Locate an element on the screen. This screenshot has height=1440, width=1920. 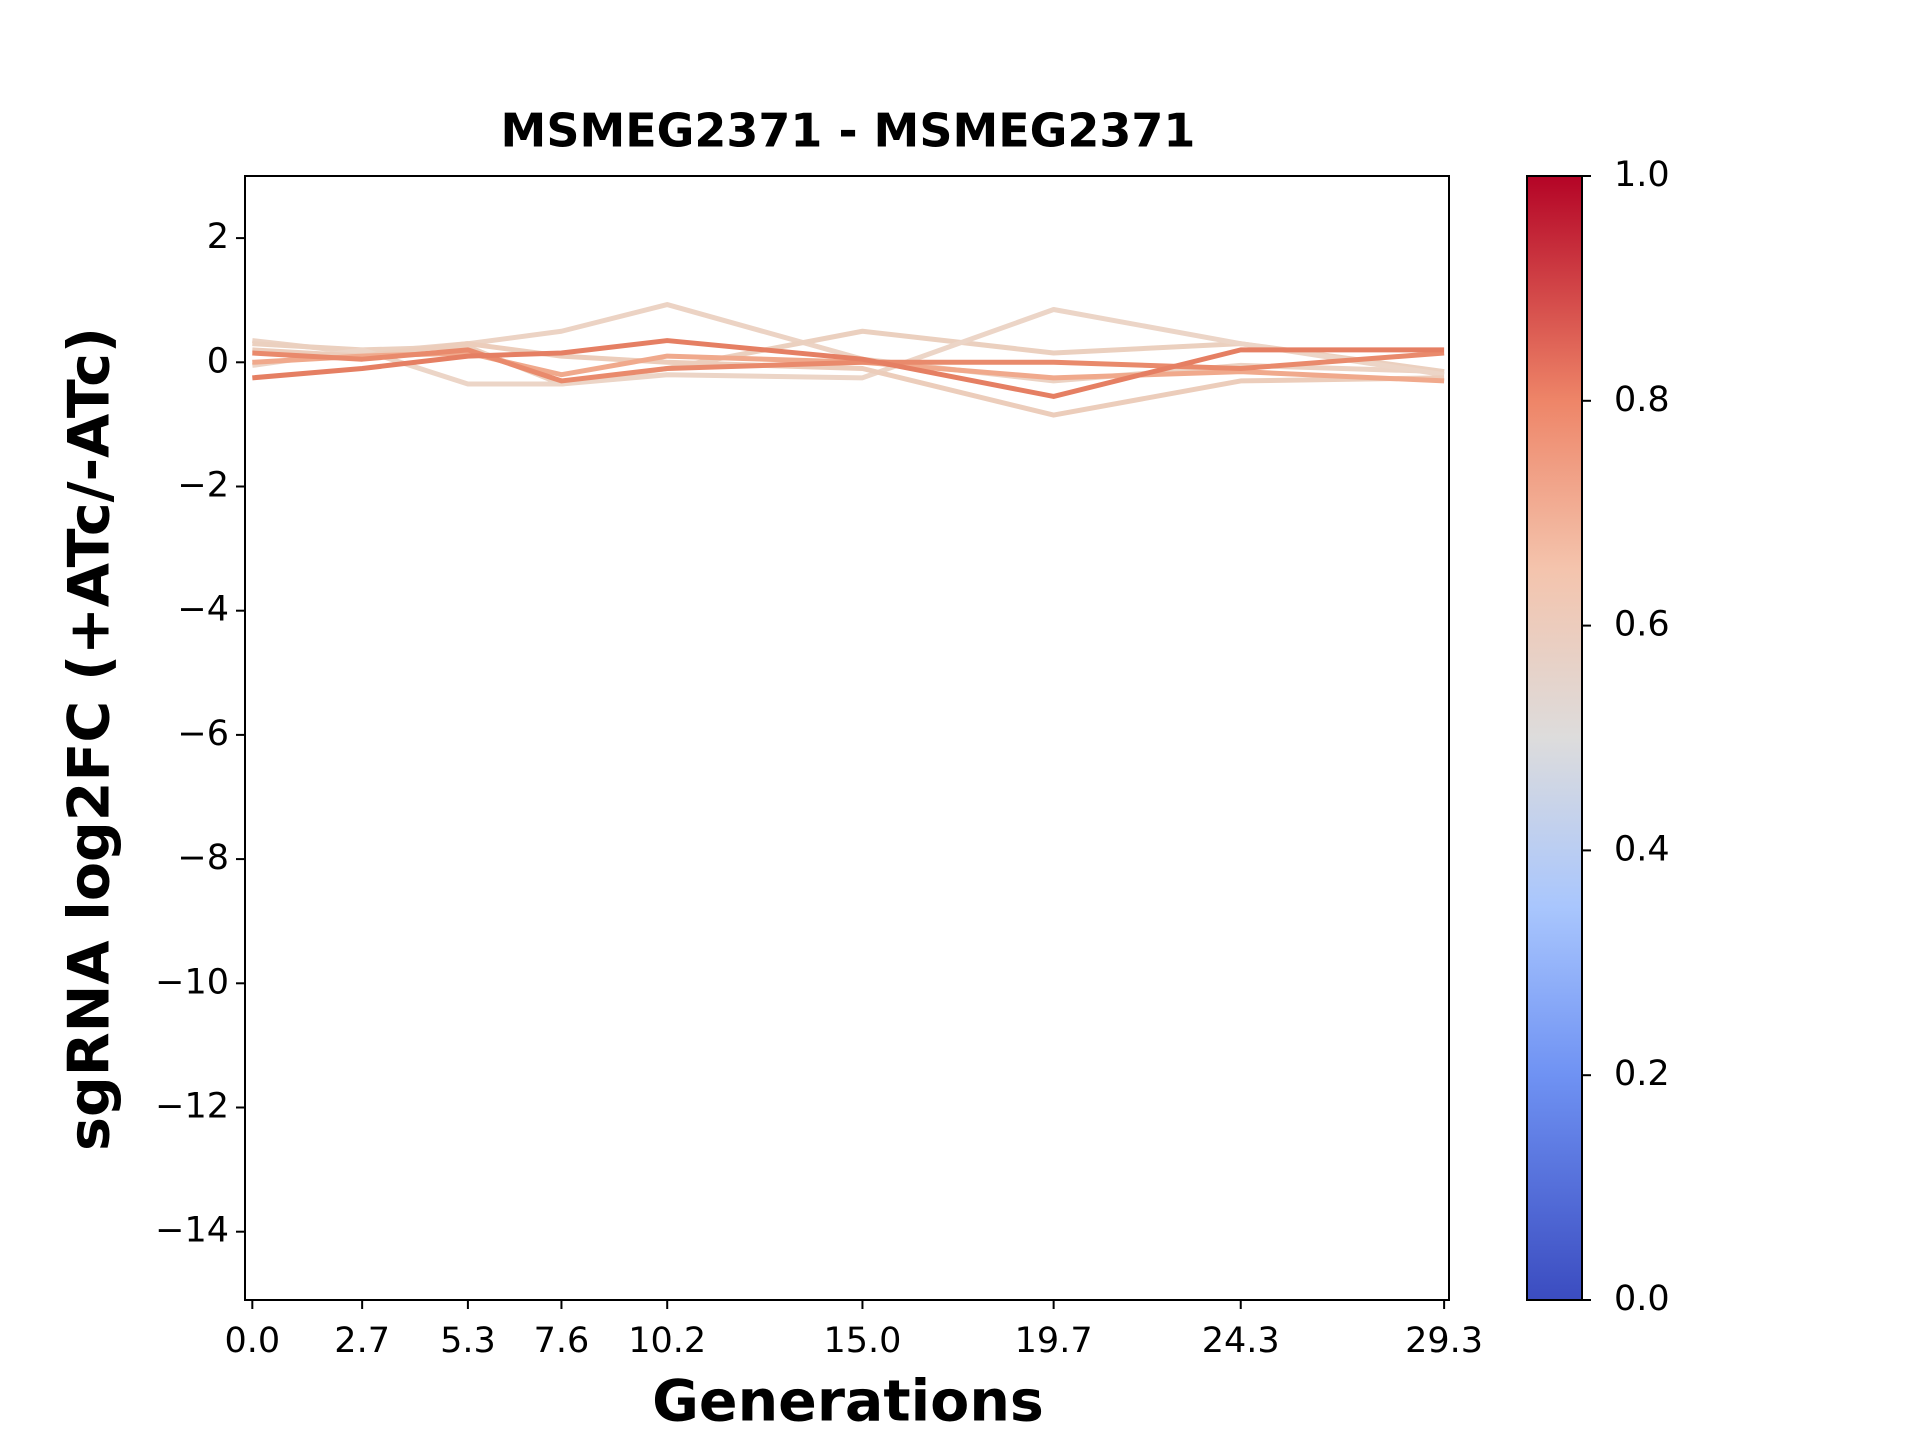
x-tick-label: 24.3 is located at coordinates (1241, 1341).